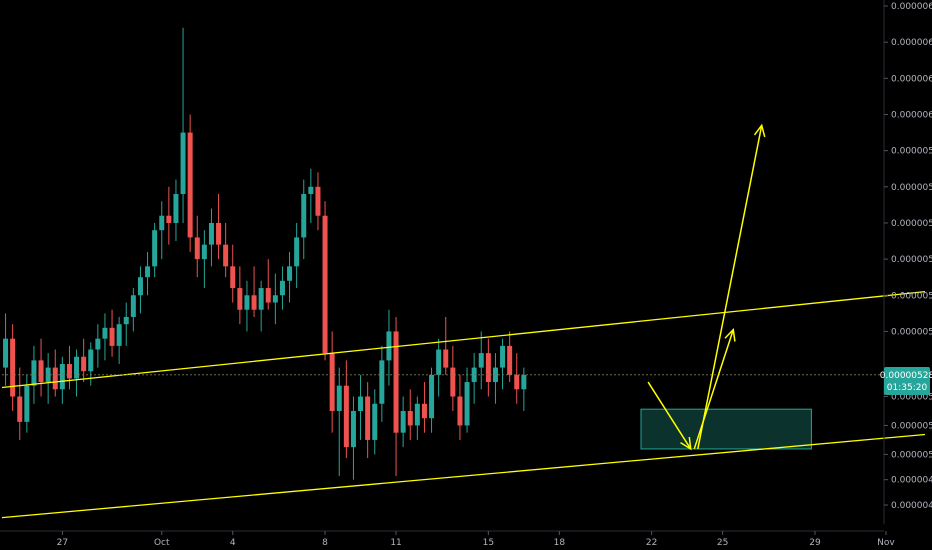 The height and width of the screenshot is (550, 932). I want to click on arrow-down-to-zone, so click(669, 416).